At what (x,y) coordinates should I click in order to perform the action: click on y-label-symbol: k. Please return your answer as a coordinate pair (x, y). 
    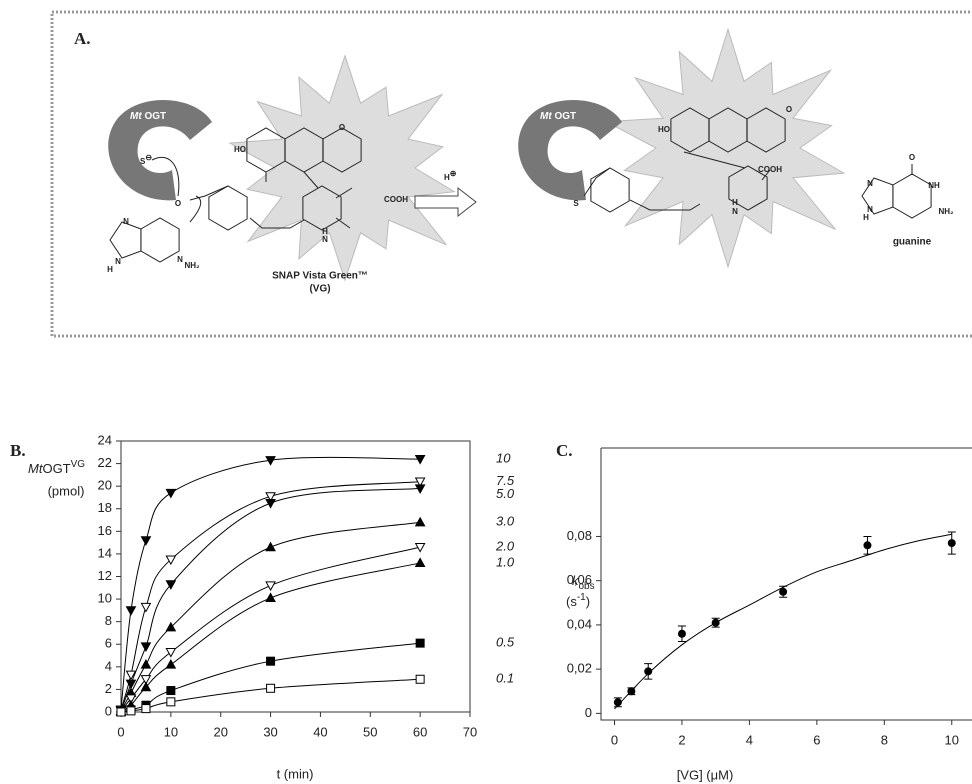
    Looking at the image, I should click on (576, 580).